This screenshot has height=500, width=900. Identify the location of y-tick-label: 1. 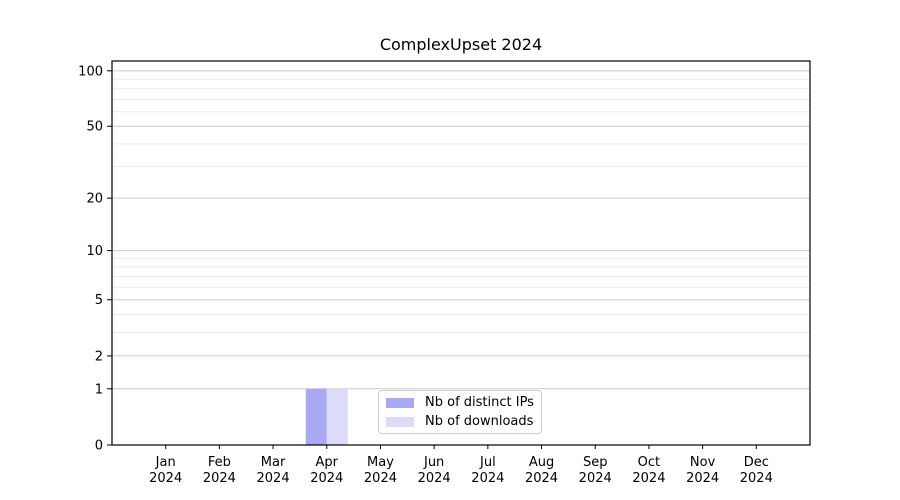
(99, 389).